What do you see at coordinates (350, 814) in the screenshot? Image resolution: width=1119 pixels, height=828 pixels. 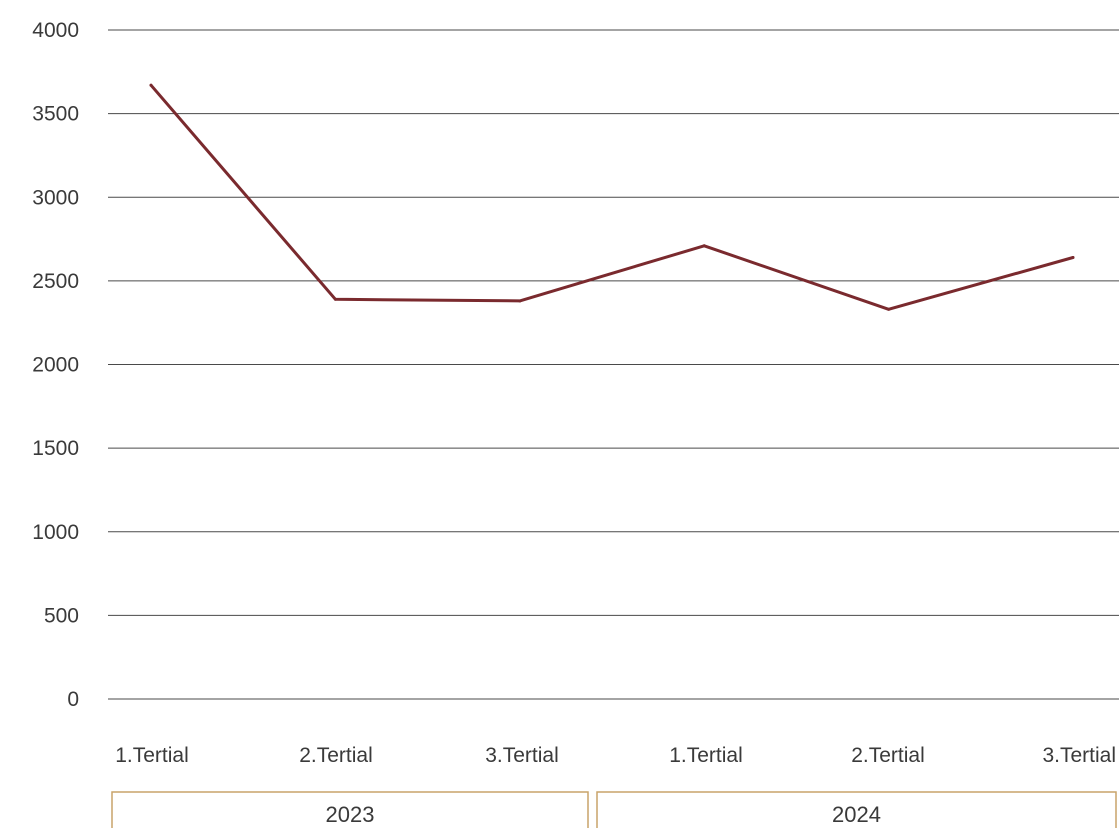 I see `group-label: 2023` at bounding box center [350, 814].